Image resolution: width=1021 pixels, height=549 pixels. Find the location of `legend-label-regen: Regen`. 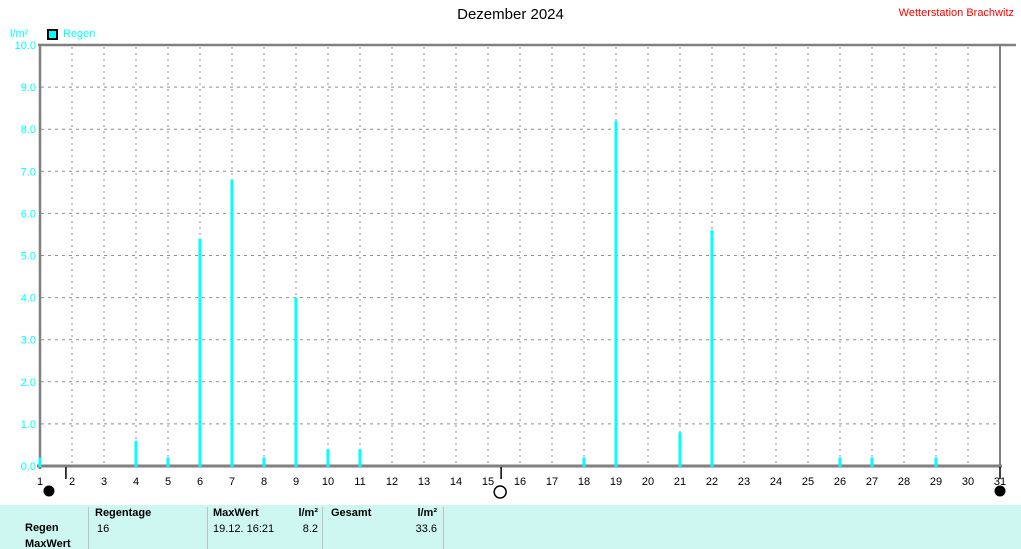

legend-label-regen: Regen is located at coordinates (79, 34).